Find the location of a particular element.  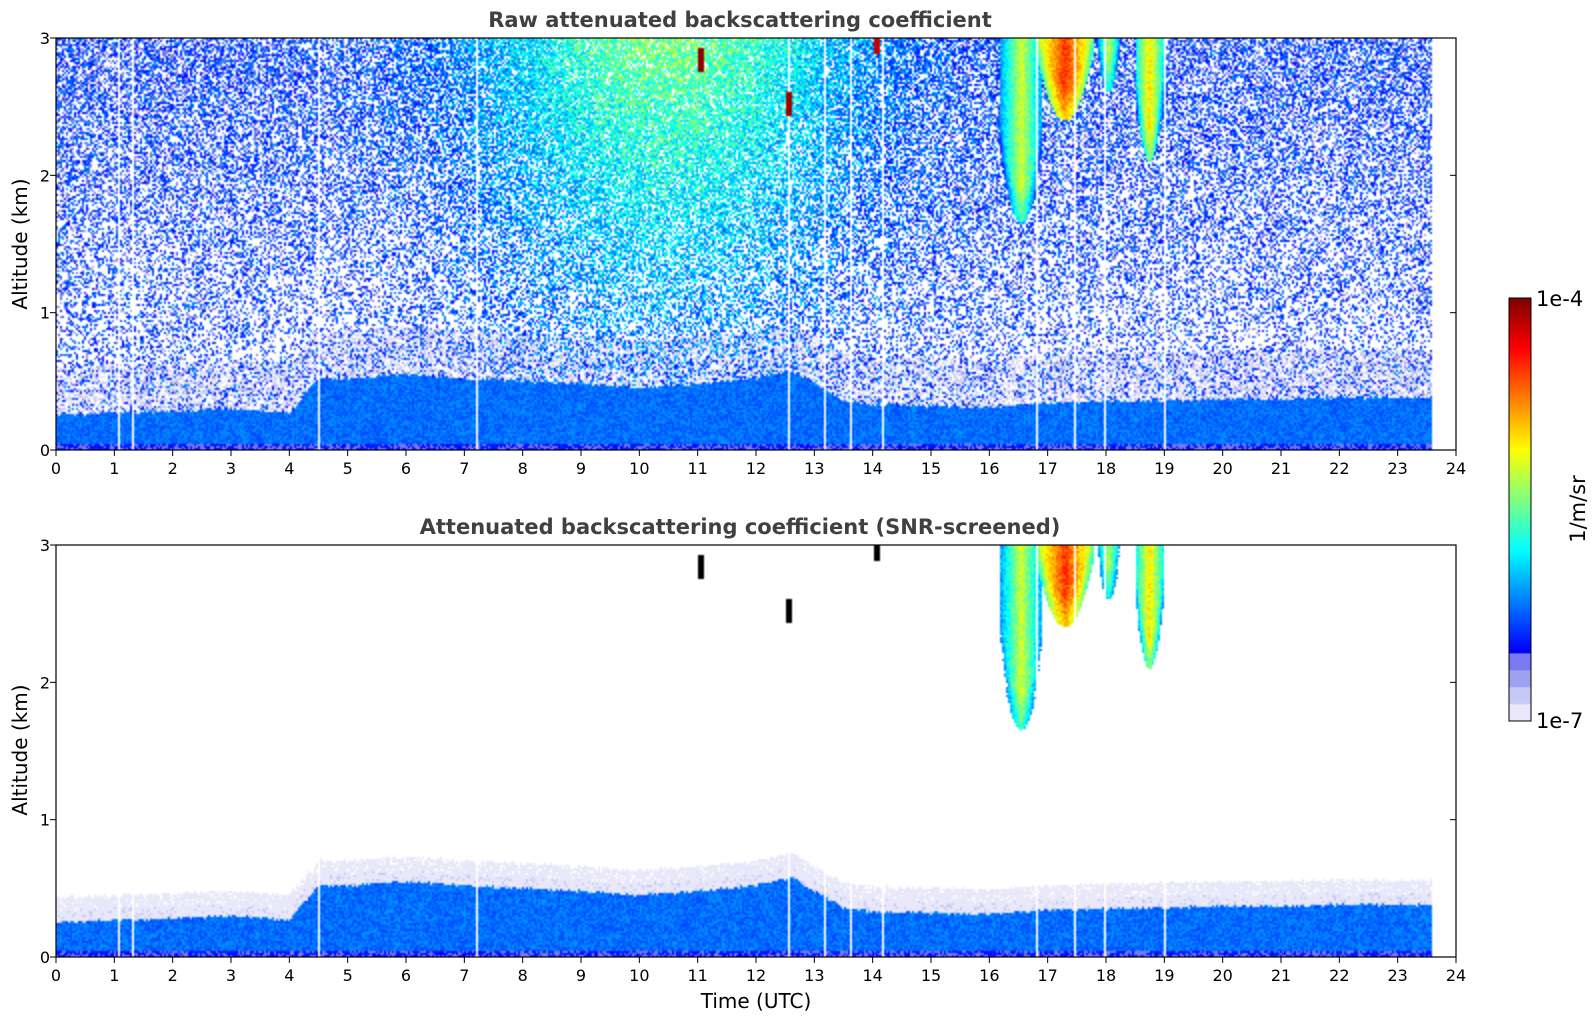

colorbar-min-label: 1e-7 is located at coordinates (1559, 721).